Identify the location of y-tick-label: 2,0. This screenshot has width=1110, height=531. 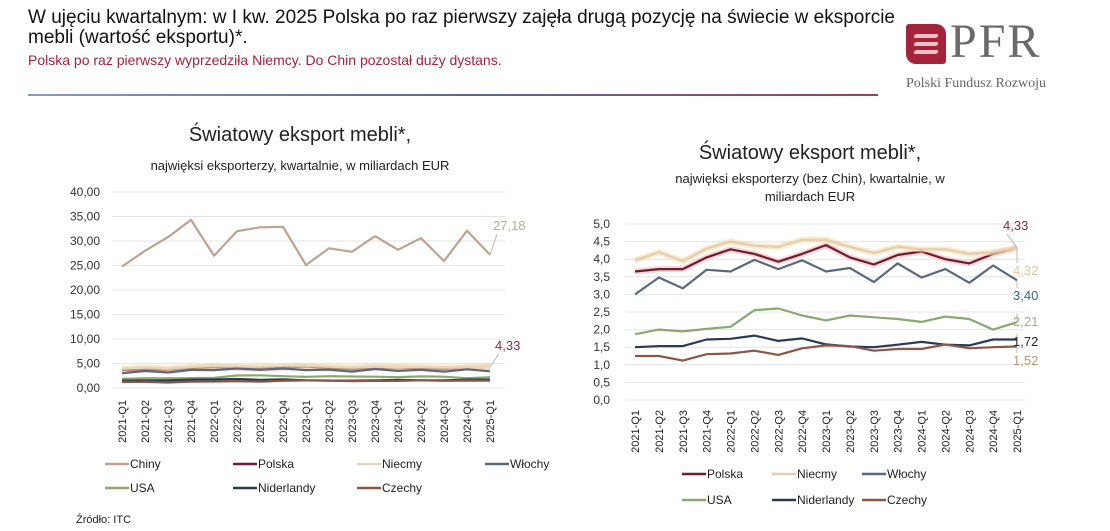
(601, 330).